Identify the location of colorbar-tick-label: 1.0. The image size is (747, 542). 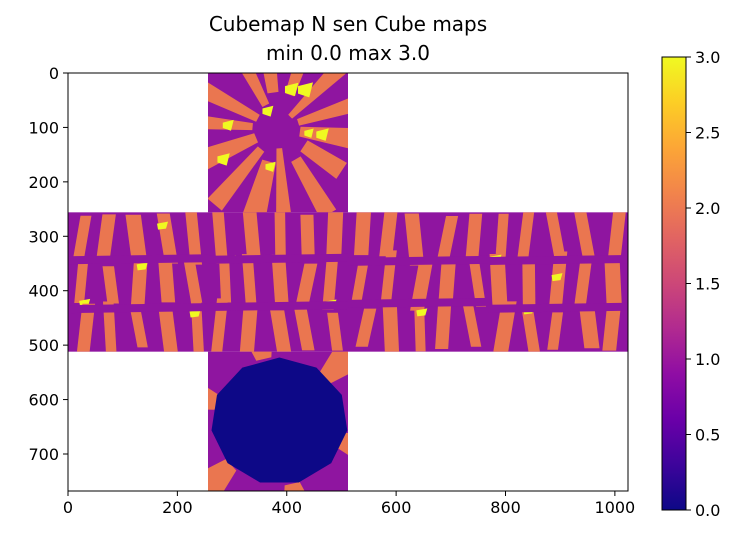
(707, 359).